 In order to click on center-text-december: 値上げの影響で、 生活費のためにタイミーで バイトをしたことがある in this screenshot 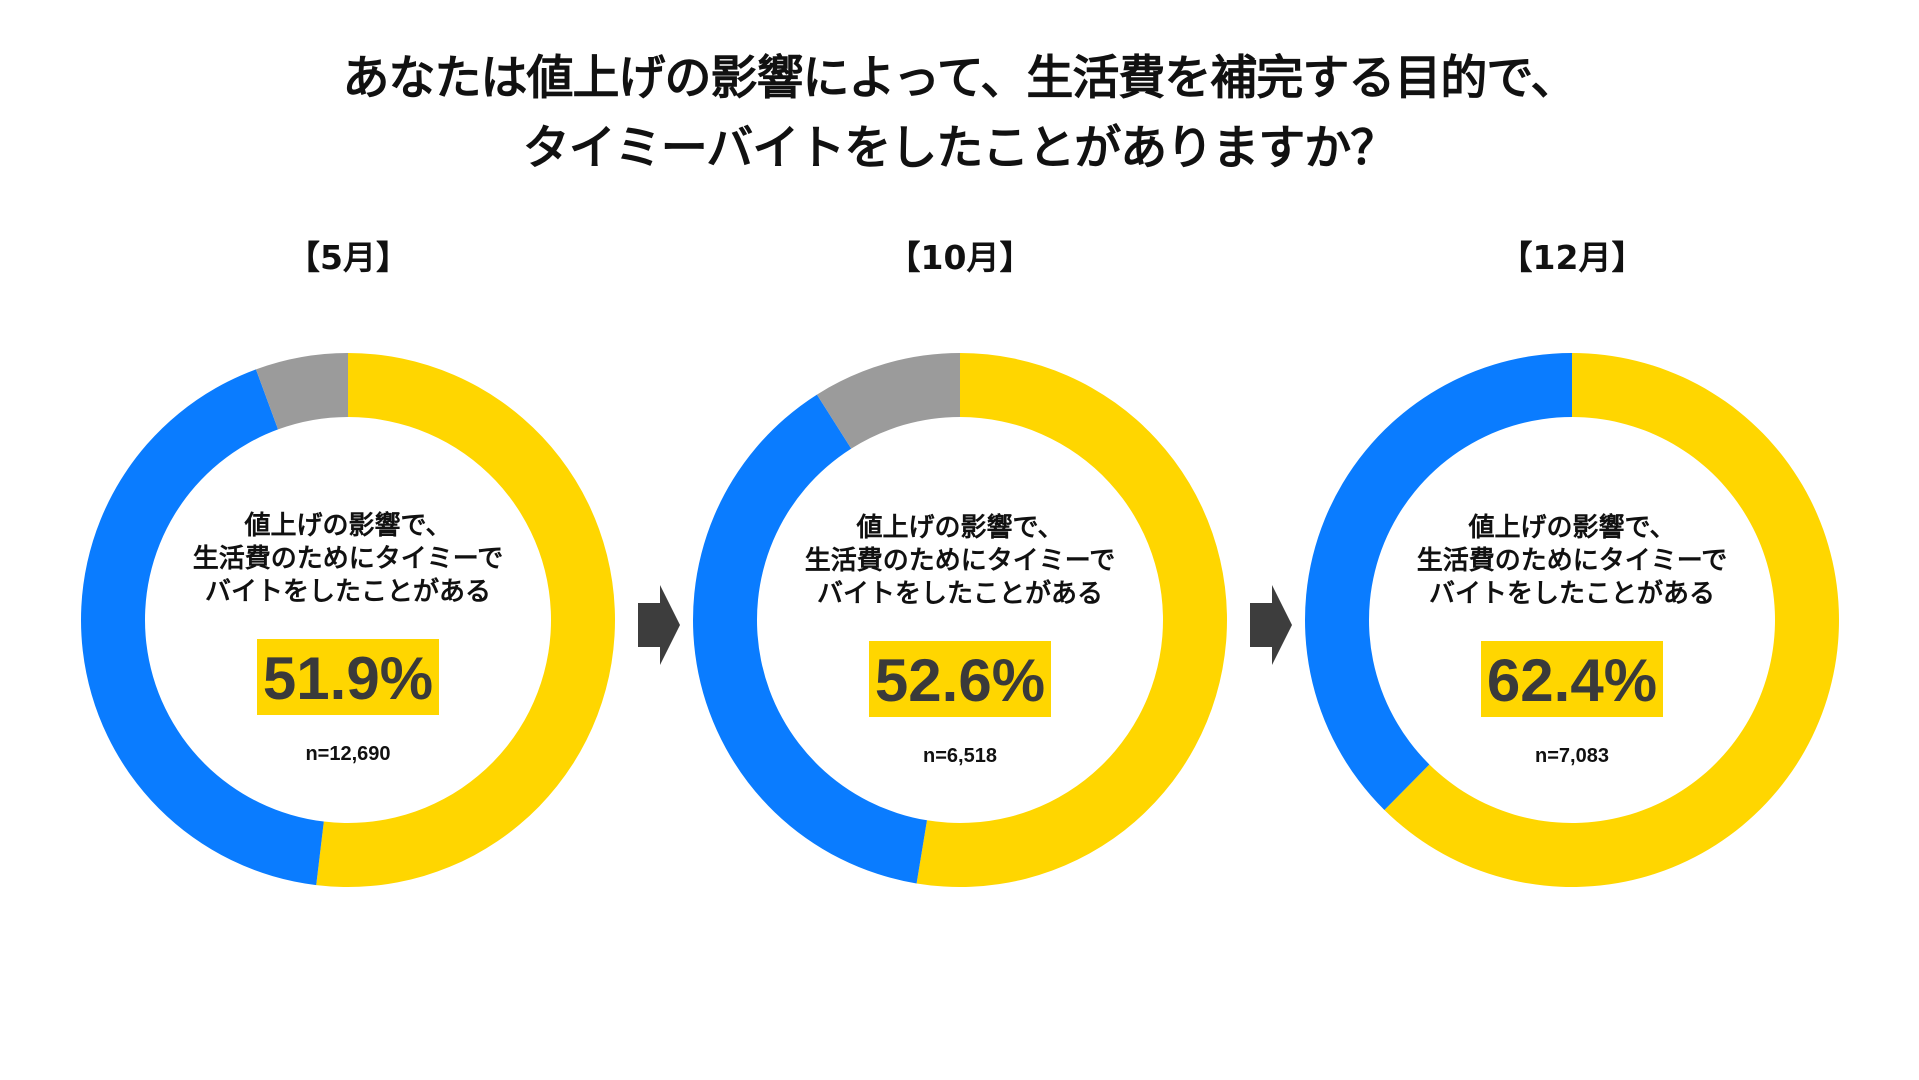, I will do `click(1572, 561)`.